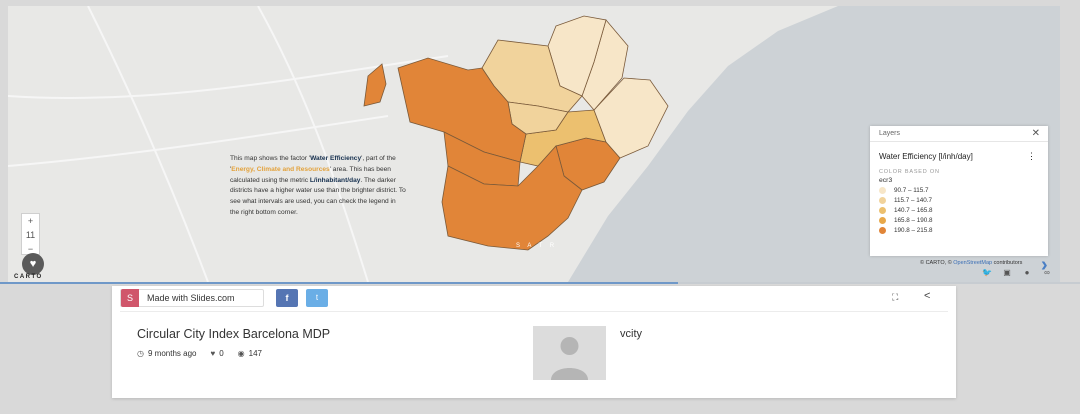 The height and width of the screenshot is (414, 1080). What do you see at coordinates (959, 219) in the screenshot?
I see `legend-item: 165.8 – 190.8` at bounding box center [959, 219].